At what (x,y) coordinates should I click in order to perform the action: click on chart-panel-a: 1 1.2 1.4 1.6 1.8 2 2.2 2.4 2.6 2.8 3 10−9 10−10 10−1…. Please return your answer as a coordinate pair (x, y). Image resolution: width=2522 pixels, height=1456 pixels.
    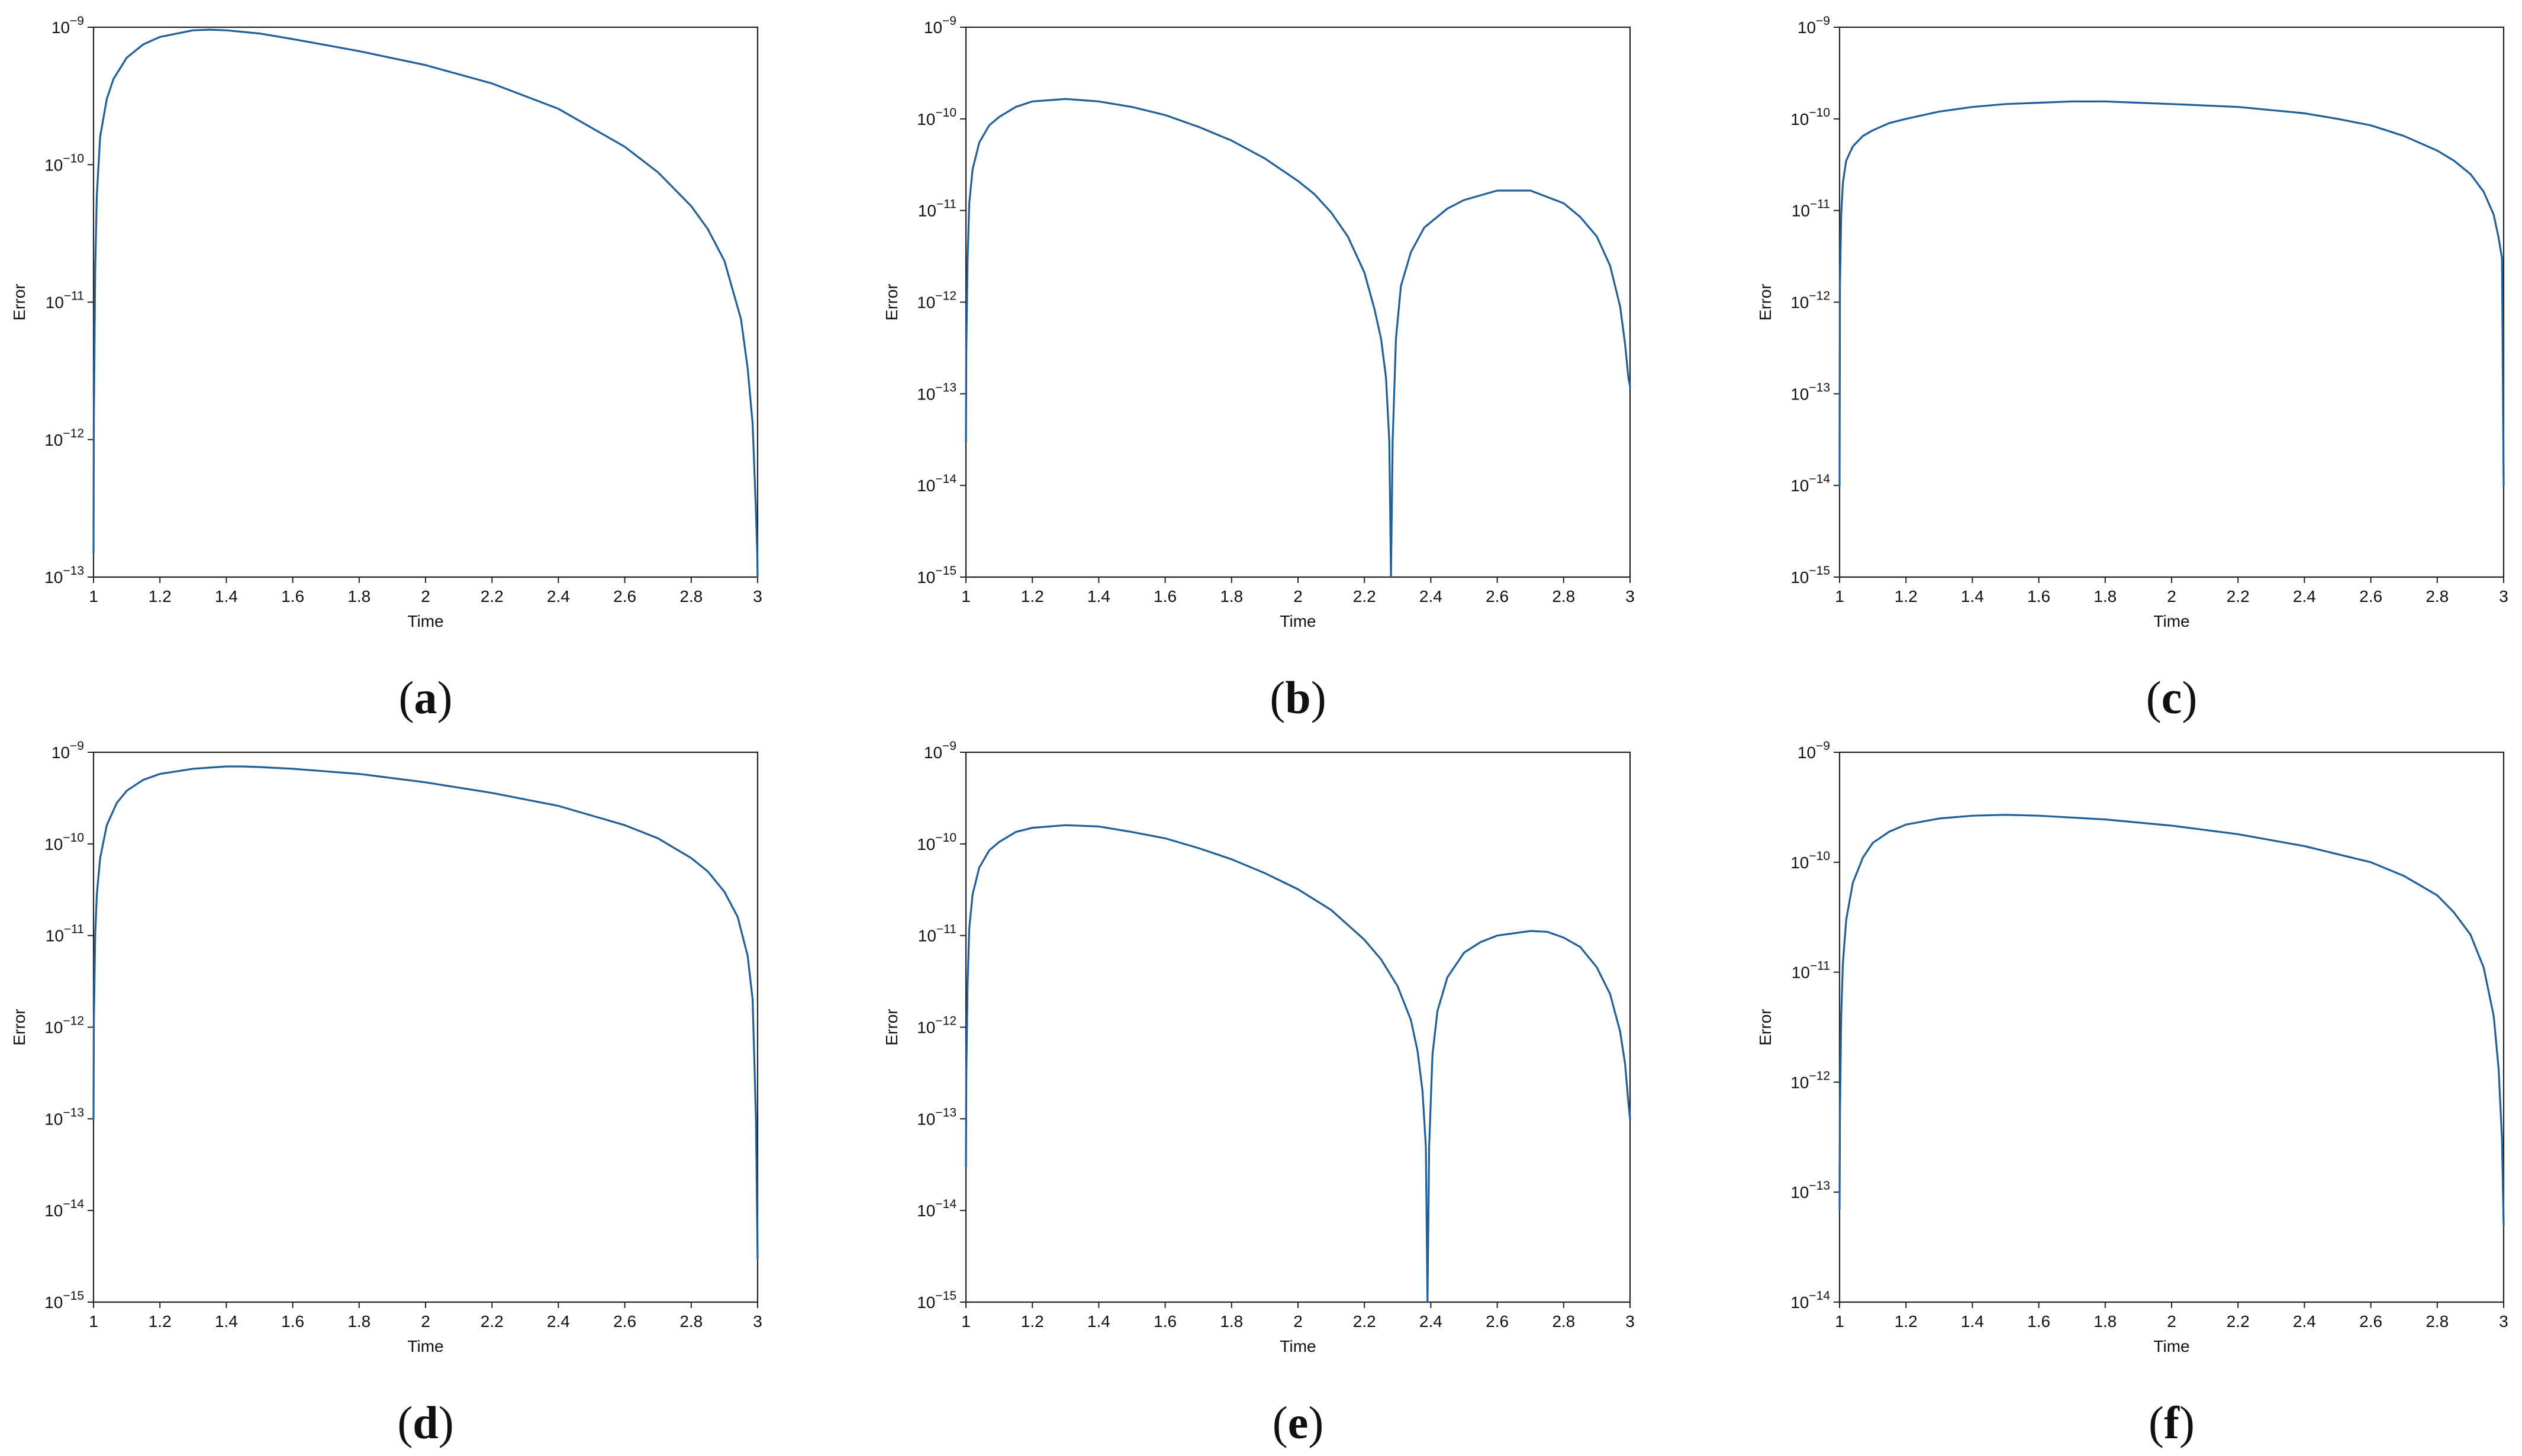
    Looking at the image, I should click on (386, 368).